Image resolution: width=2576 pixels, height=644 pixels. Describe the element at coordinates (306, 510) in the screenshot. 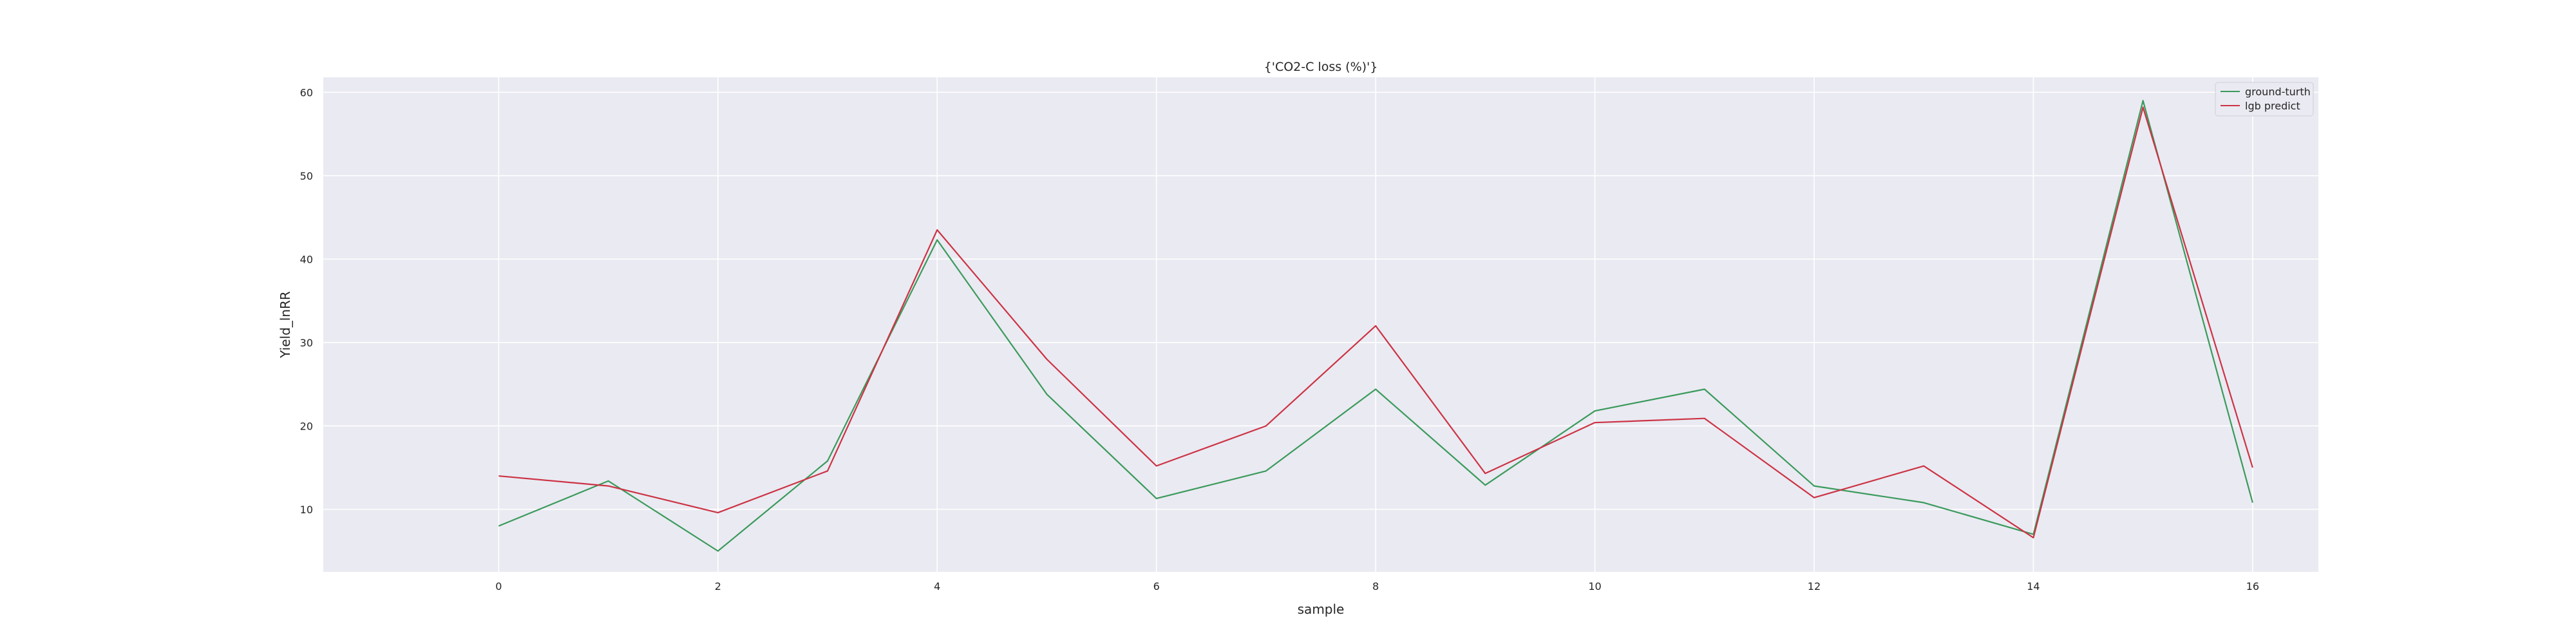

I see `y-tick-label: 10` at that location.